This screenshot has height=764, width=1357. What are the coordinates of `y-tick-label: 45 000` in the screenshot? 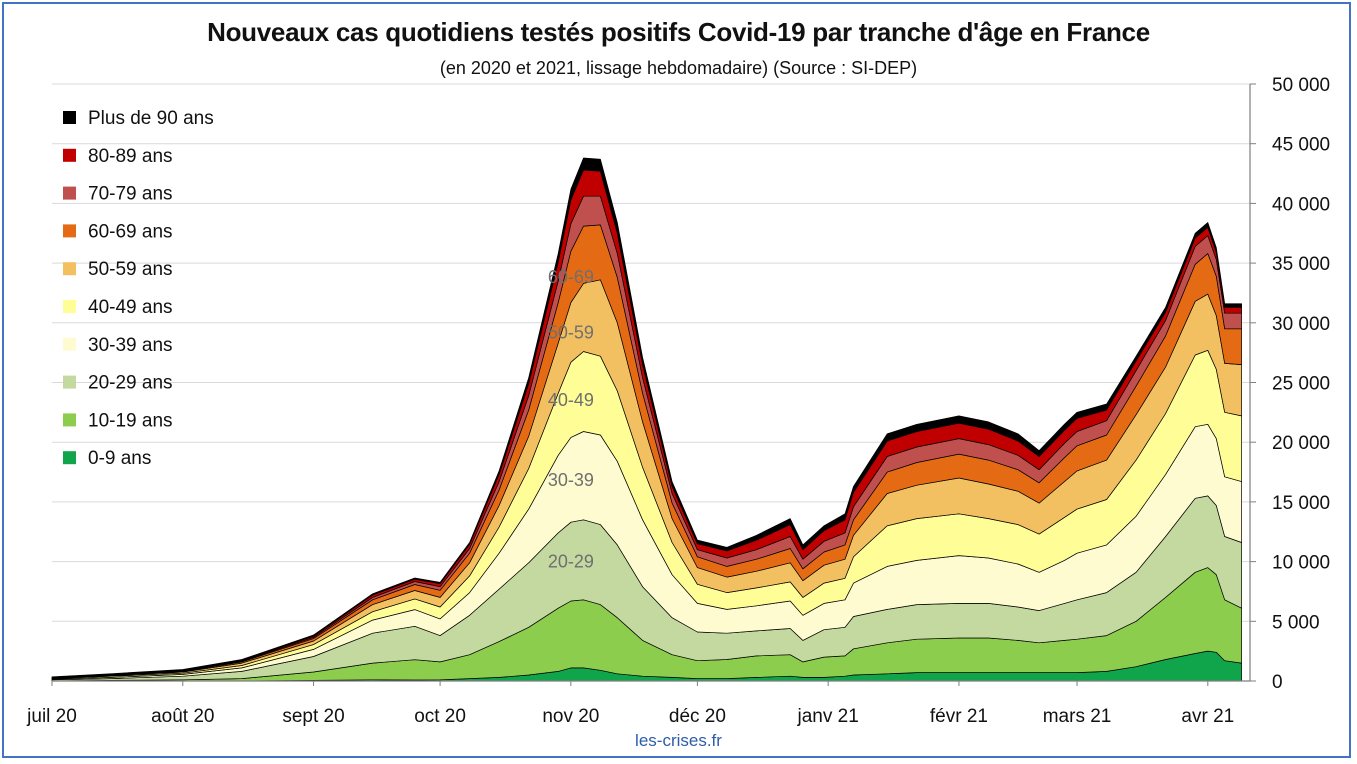 It's located at (1301, 145).